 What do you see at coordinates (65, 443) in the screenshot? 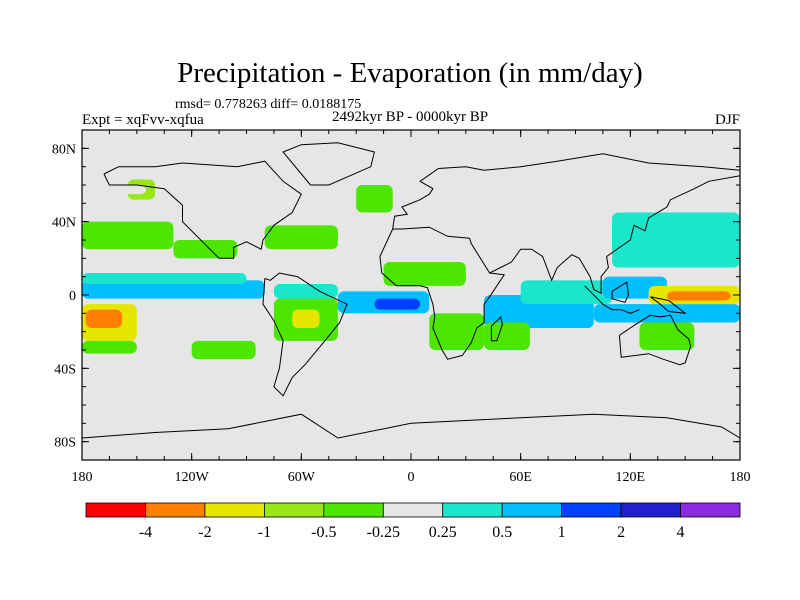
I see `y-tick-label: 80S` at bounding box center [65, 443].